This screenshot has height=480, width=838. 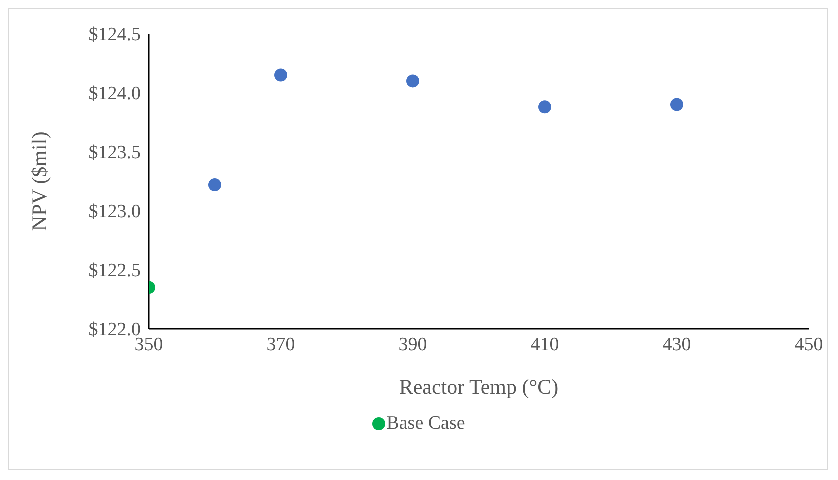 What do you see at coordinates (479, 387) in the screenshot?
I see `x-axis-title: Reactor Temp (°C)` at bounding box center [479, 387].